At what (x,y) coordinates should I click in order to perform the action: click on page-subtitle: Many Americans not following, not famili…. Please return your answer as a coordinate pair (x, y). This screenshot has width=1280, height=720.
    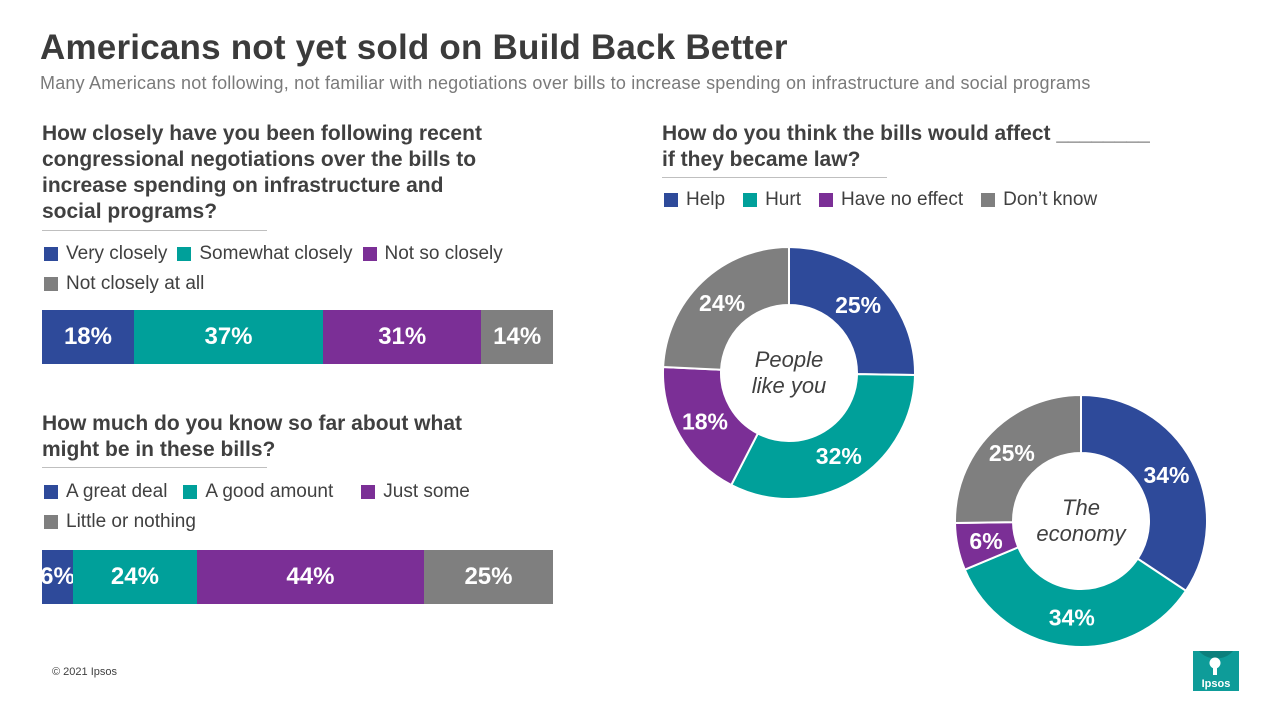
    Looking at the image, I should click on (565, 83).